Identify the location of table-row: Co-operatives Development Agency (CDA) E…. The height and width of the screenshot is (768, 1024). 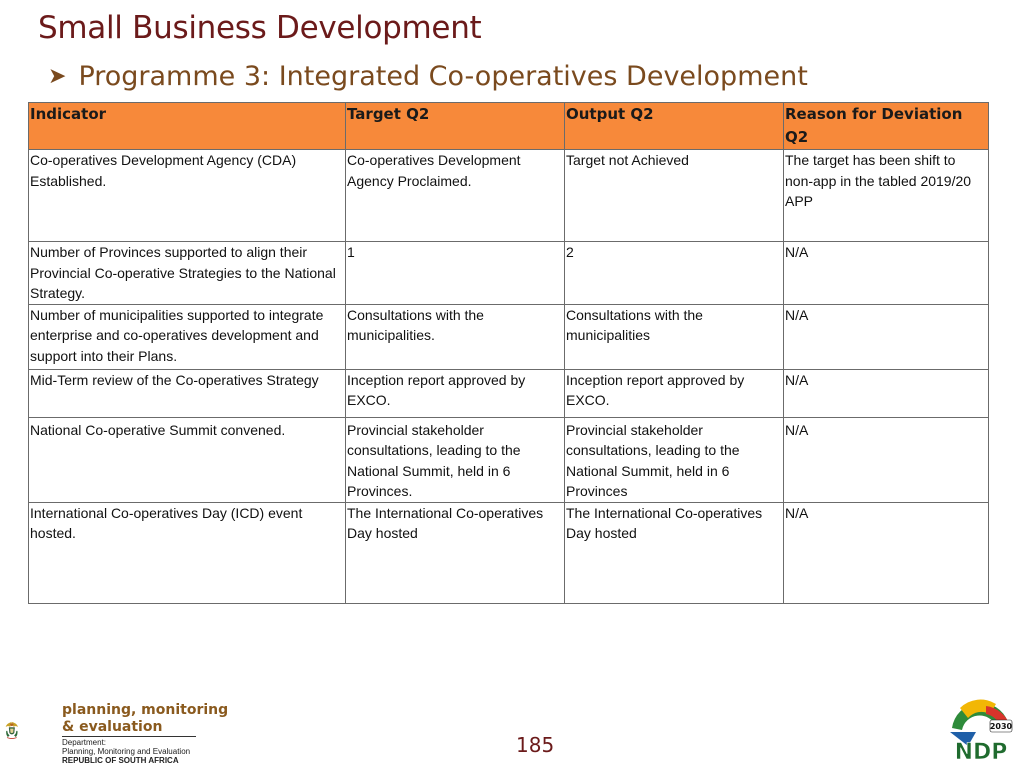
(508, 195).